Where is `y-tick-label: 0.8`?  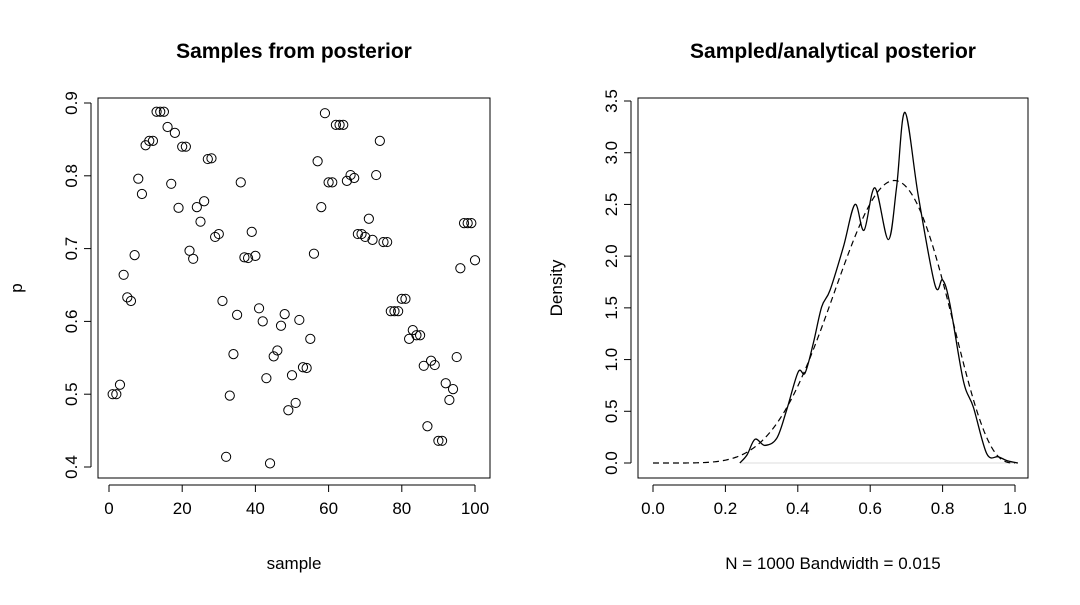
y-tick-label: 0.8 is located at coordinates (71, 176).